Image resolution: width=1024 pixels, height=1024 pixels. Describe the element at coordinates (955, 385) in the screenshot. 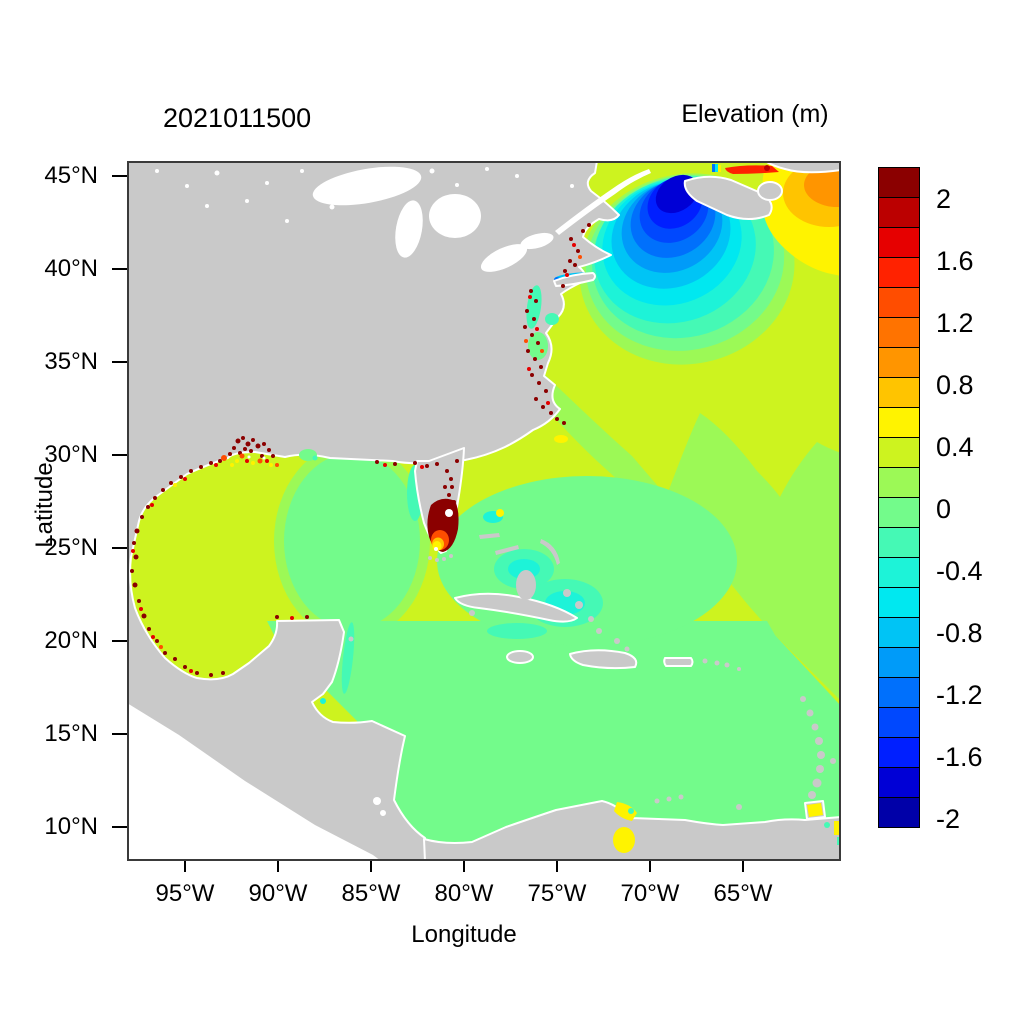

I see `colorbar-tick-label: 0.8` at that location.